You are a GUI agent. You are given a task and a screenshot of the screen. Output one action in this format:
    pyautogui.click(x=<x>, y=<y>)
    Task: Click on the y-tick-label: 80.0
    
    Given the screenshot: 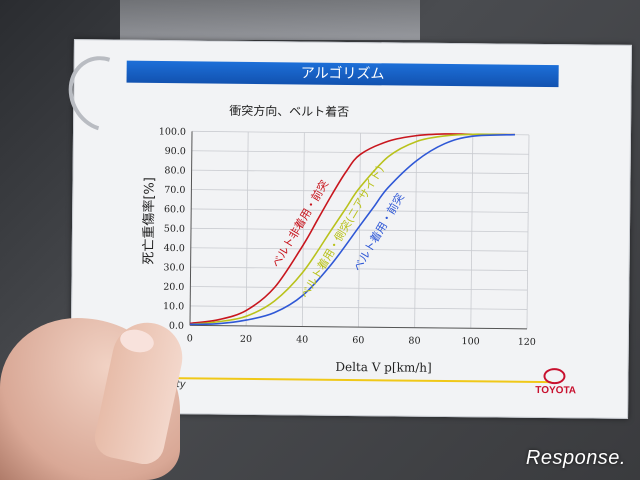 What is the action you would take?
    pyautogui.click(x=174, y=170)
    